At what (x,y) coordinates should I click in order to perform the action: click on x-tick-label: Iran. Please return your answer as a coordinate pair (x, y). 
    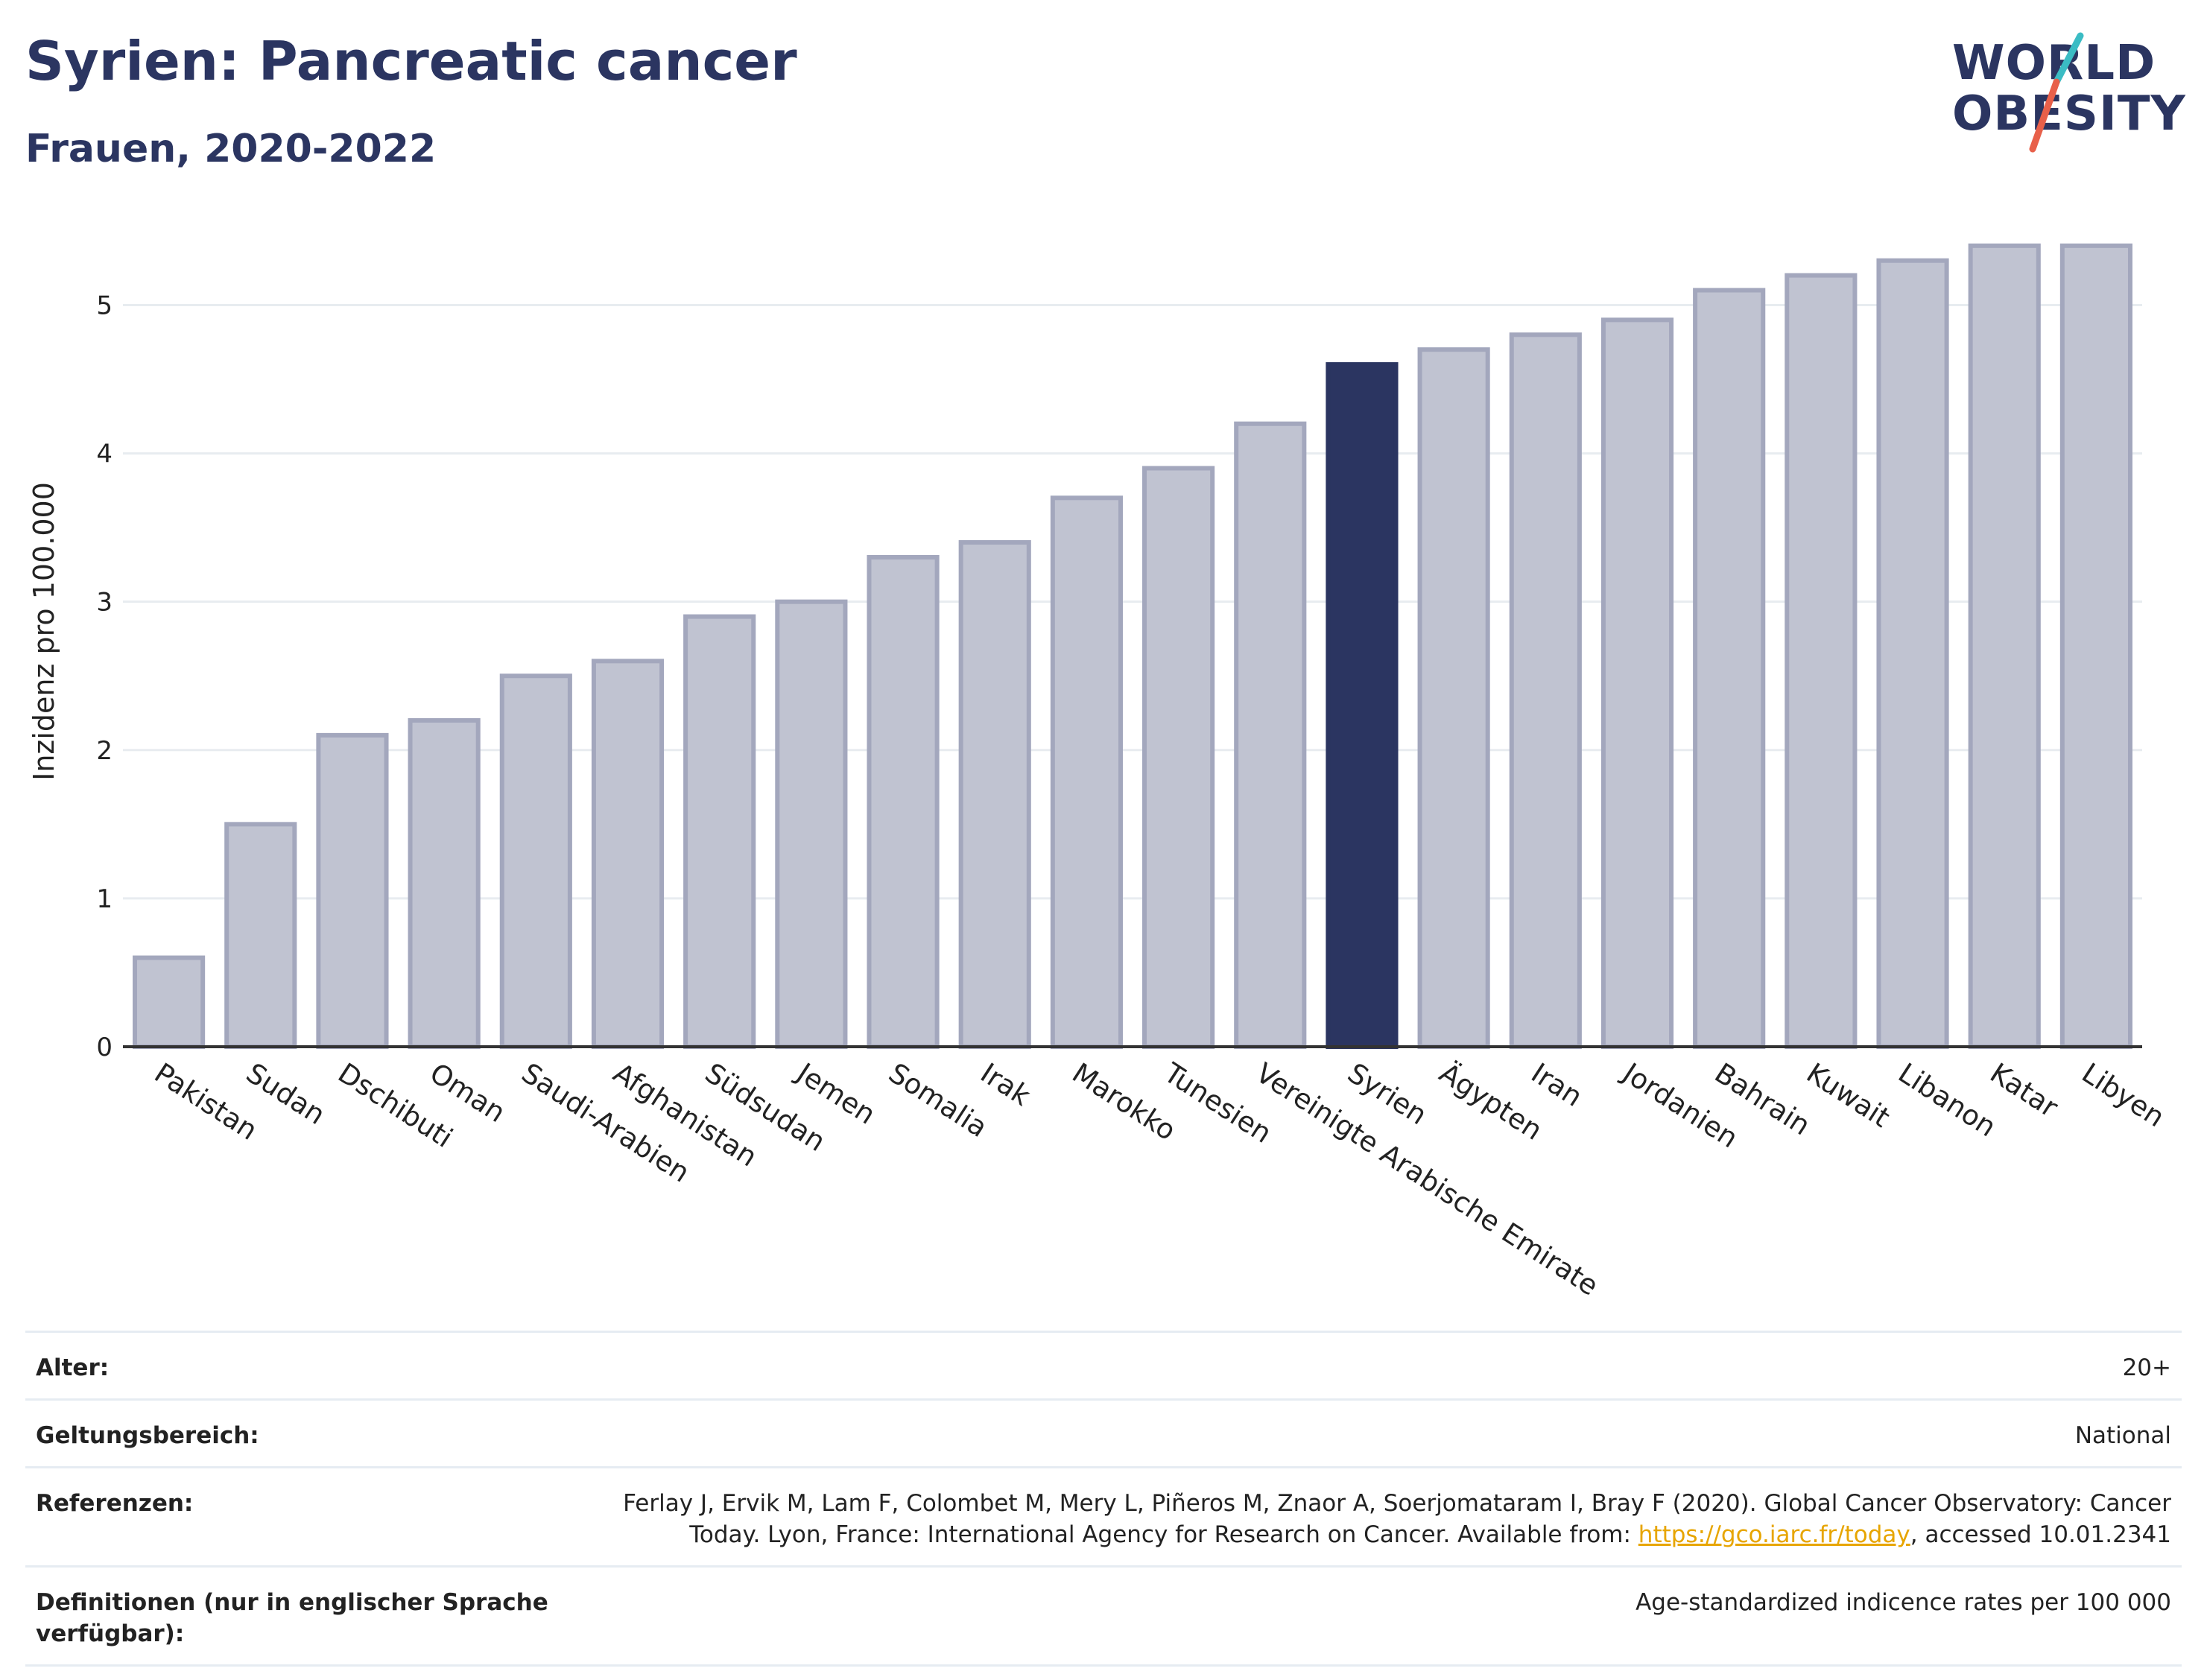
    Looking at the image, I should click on (1556, 1084).